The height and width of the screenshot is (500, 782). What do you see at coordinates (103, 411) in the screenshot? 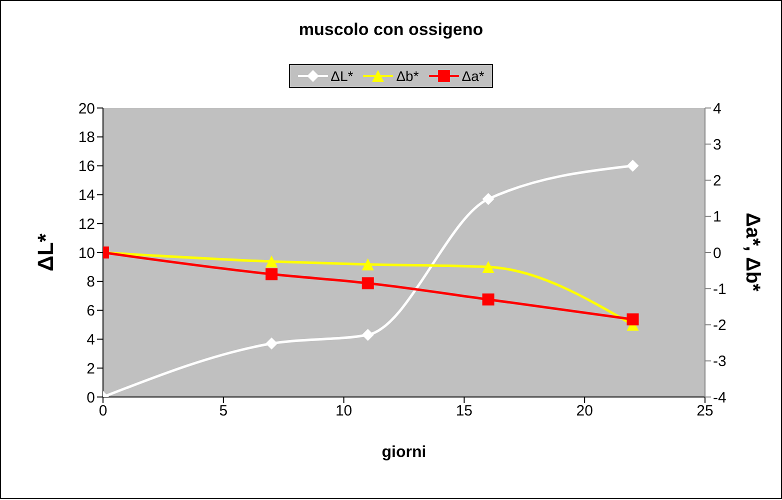
I see `x-tick-label: 0` at bounding box center [103, 411].